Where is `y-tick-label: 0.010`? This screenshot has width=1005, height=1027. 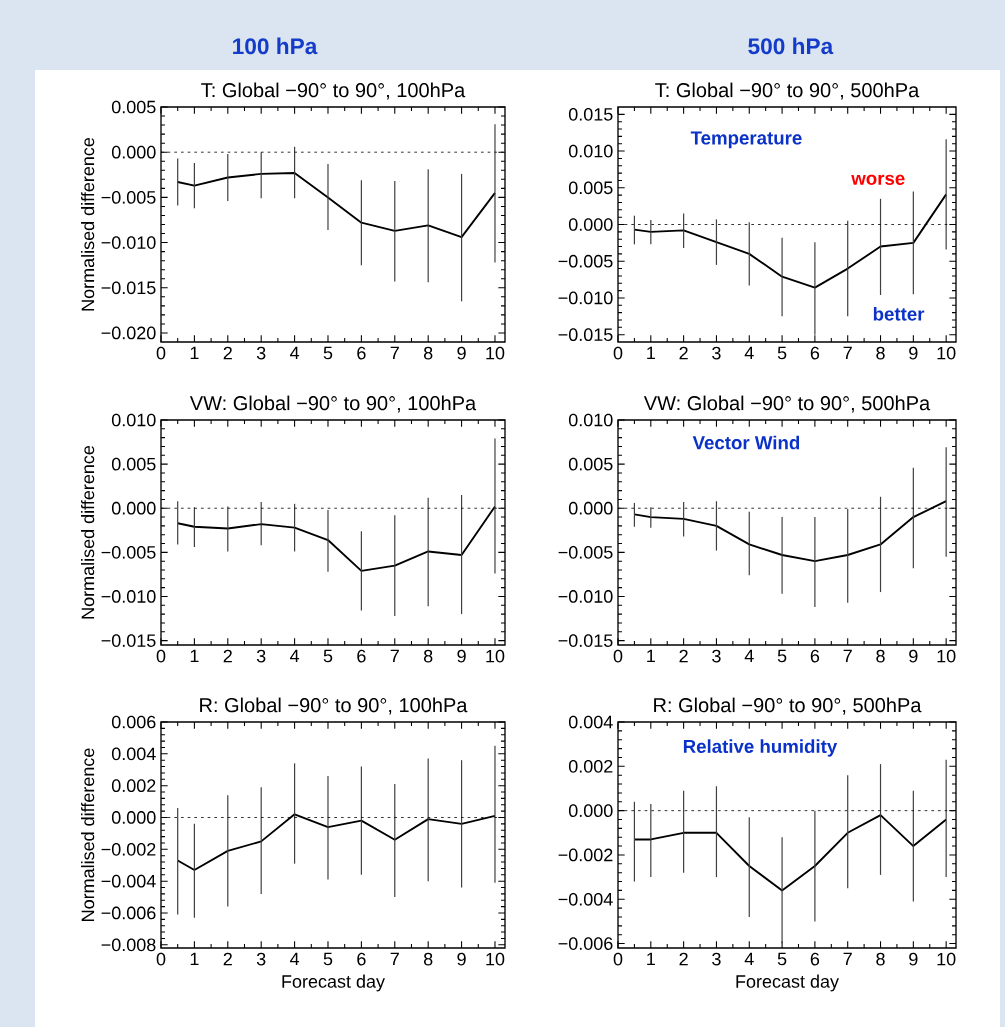
y-tick-label: 0.010 is located at coordinates (590, 420).